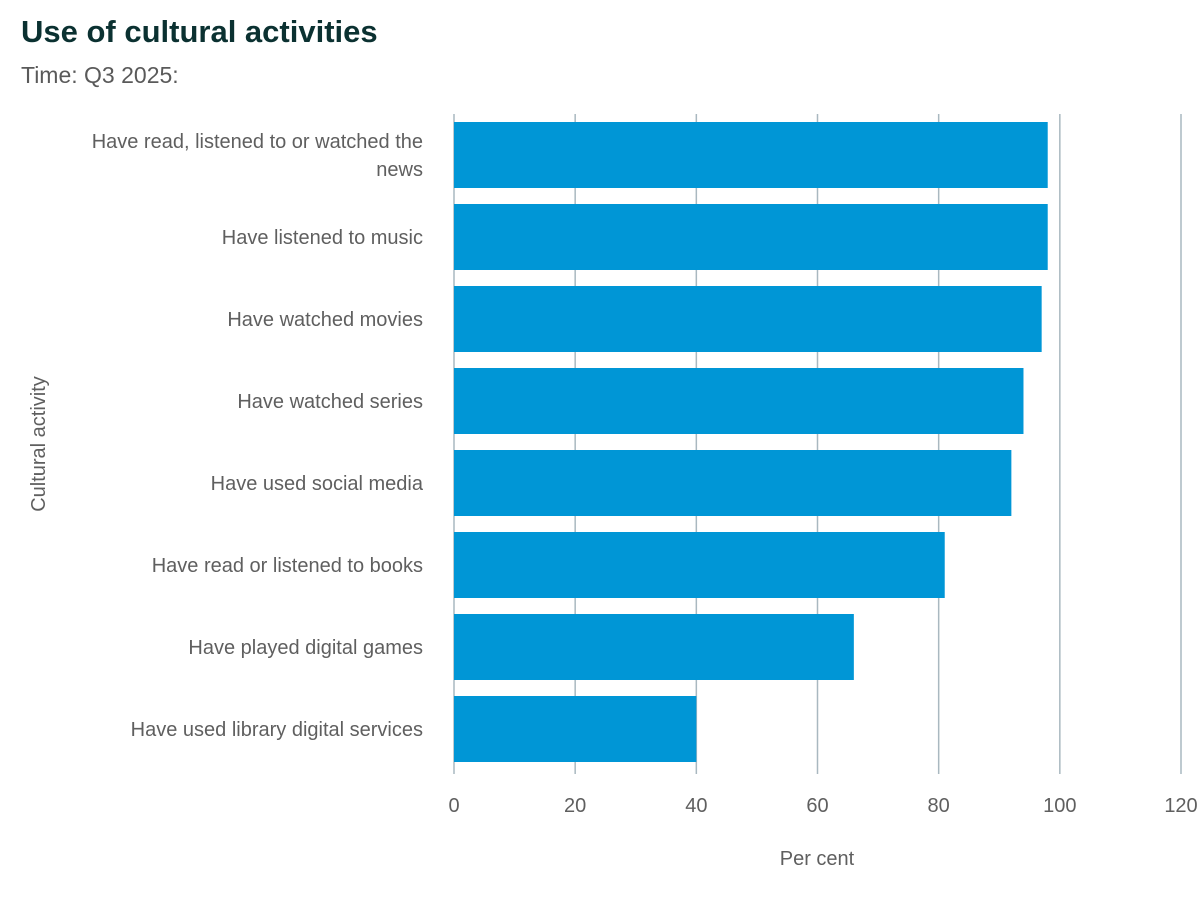 This screenshot has width=1200, height=900. What do you see at coordinates (696, 806) in the screenshot?
I see `x-tick-label: 40` at bounding box center [696, 806].